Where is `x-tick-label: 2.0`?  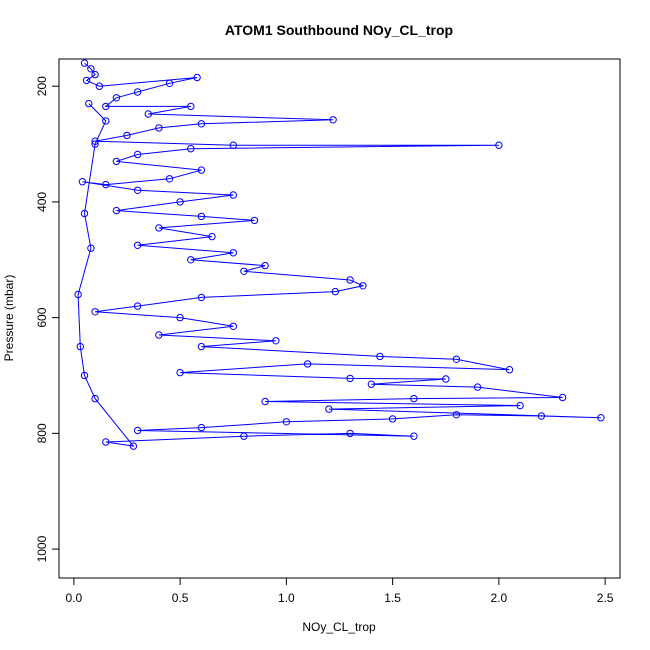
x-tick-label: 2.0 is located at coordinates (499, 598).